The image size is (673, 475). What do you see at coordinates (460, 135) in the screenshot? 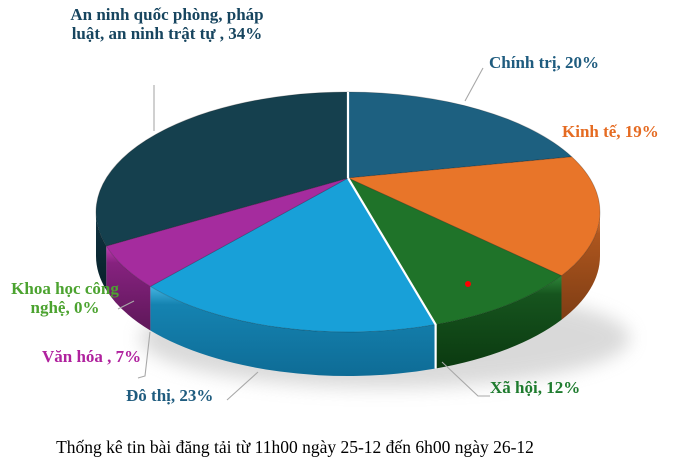
I see `pie-slice-chinh-tri` at bounding box center [460, 135].